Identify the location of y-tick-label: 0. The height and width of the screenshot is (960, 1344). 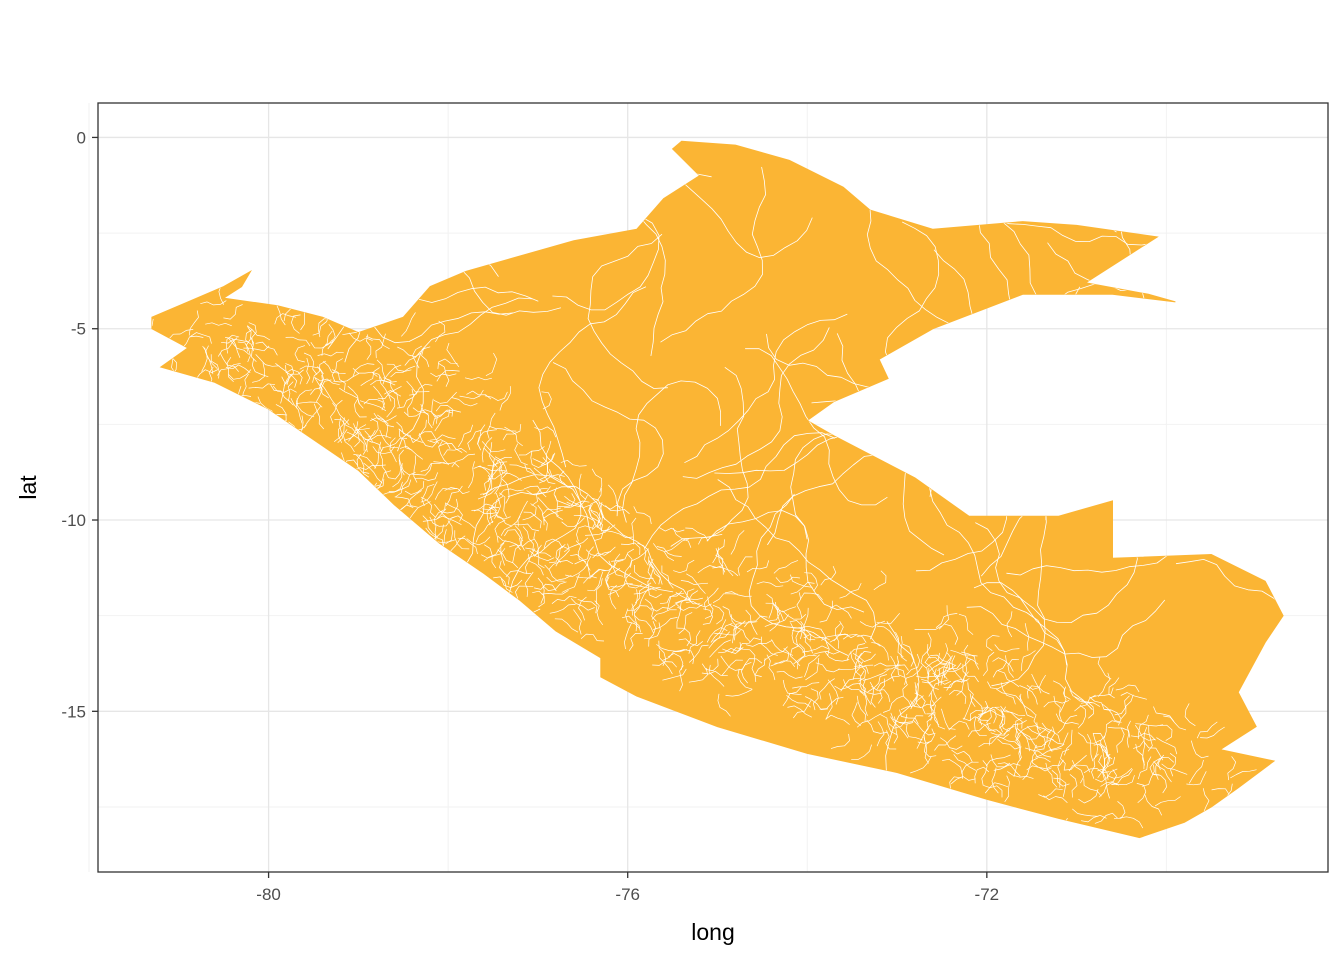
(81, 137).